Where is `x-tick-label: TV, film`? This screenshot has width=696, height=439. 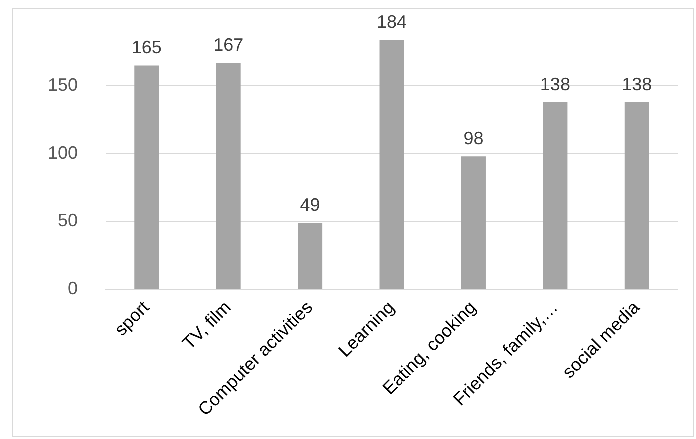 x-tick-label: TV, film is located at coordinates (206, 325).